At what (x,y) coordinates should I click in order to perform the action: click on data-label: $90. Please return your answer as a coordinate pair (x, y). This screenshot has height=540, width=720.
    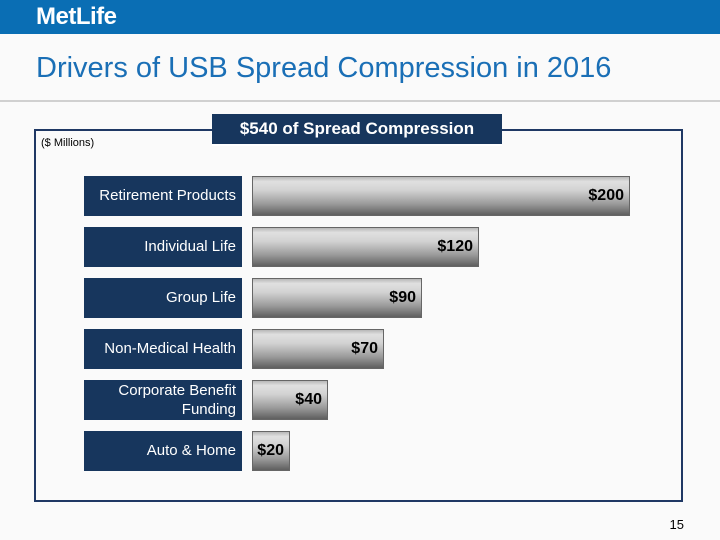
    Looking at the image, I should click on (402, 297).